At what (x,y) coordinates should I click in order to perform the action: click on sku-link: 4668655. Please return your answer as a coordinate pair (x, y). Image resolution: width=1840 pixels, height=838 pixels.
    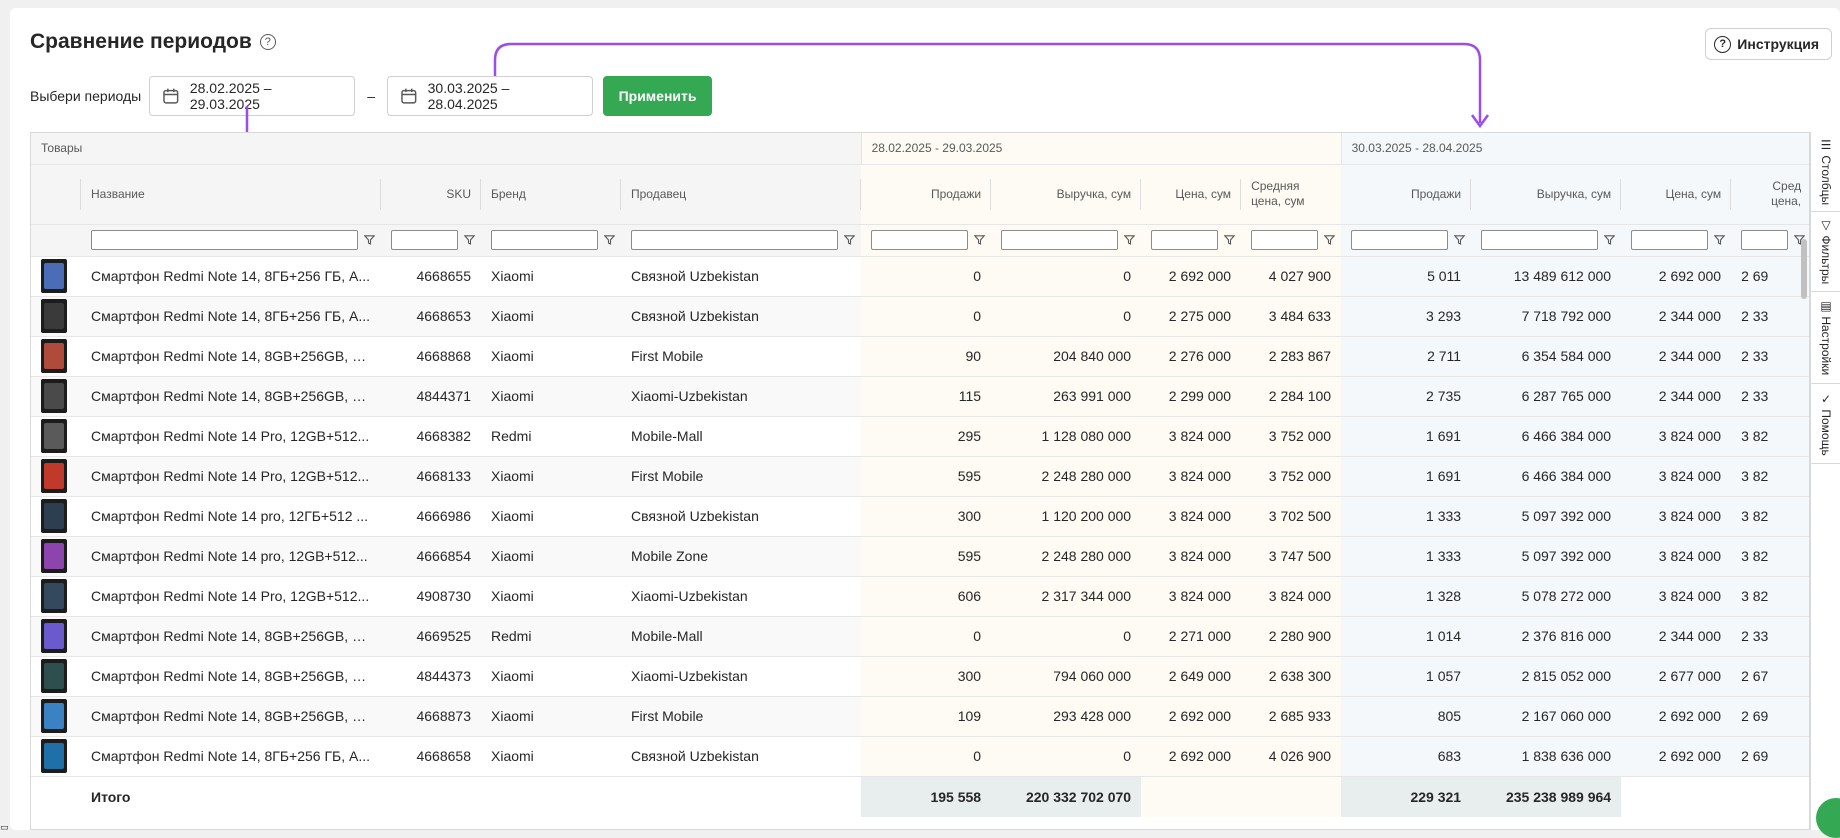
    Looking at the image, I should click on (431, 276).